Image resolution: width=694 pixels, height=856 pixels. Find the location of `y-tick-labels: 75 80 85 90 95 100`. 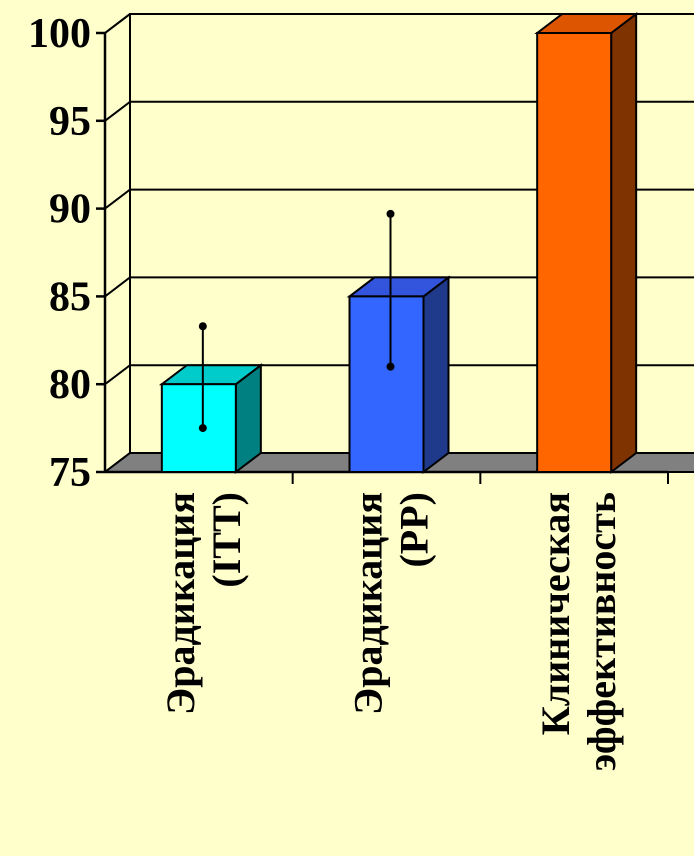

y-tick-labels: 75 80 85 90 95 100 is located at coordinates (59, 253).